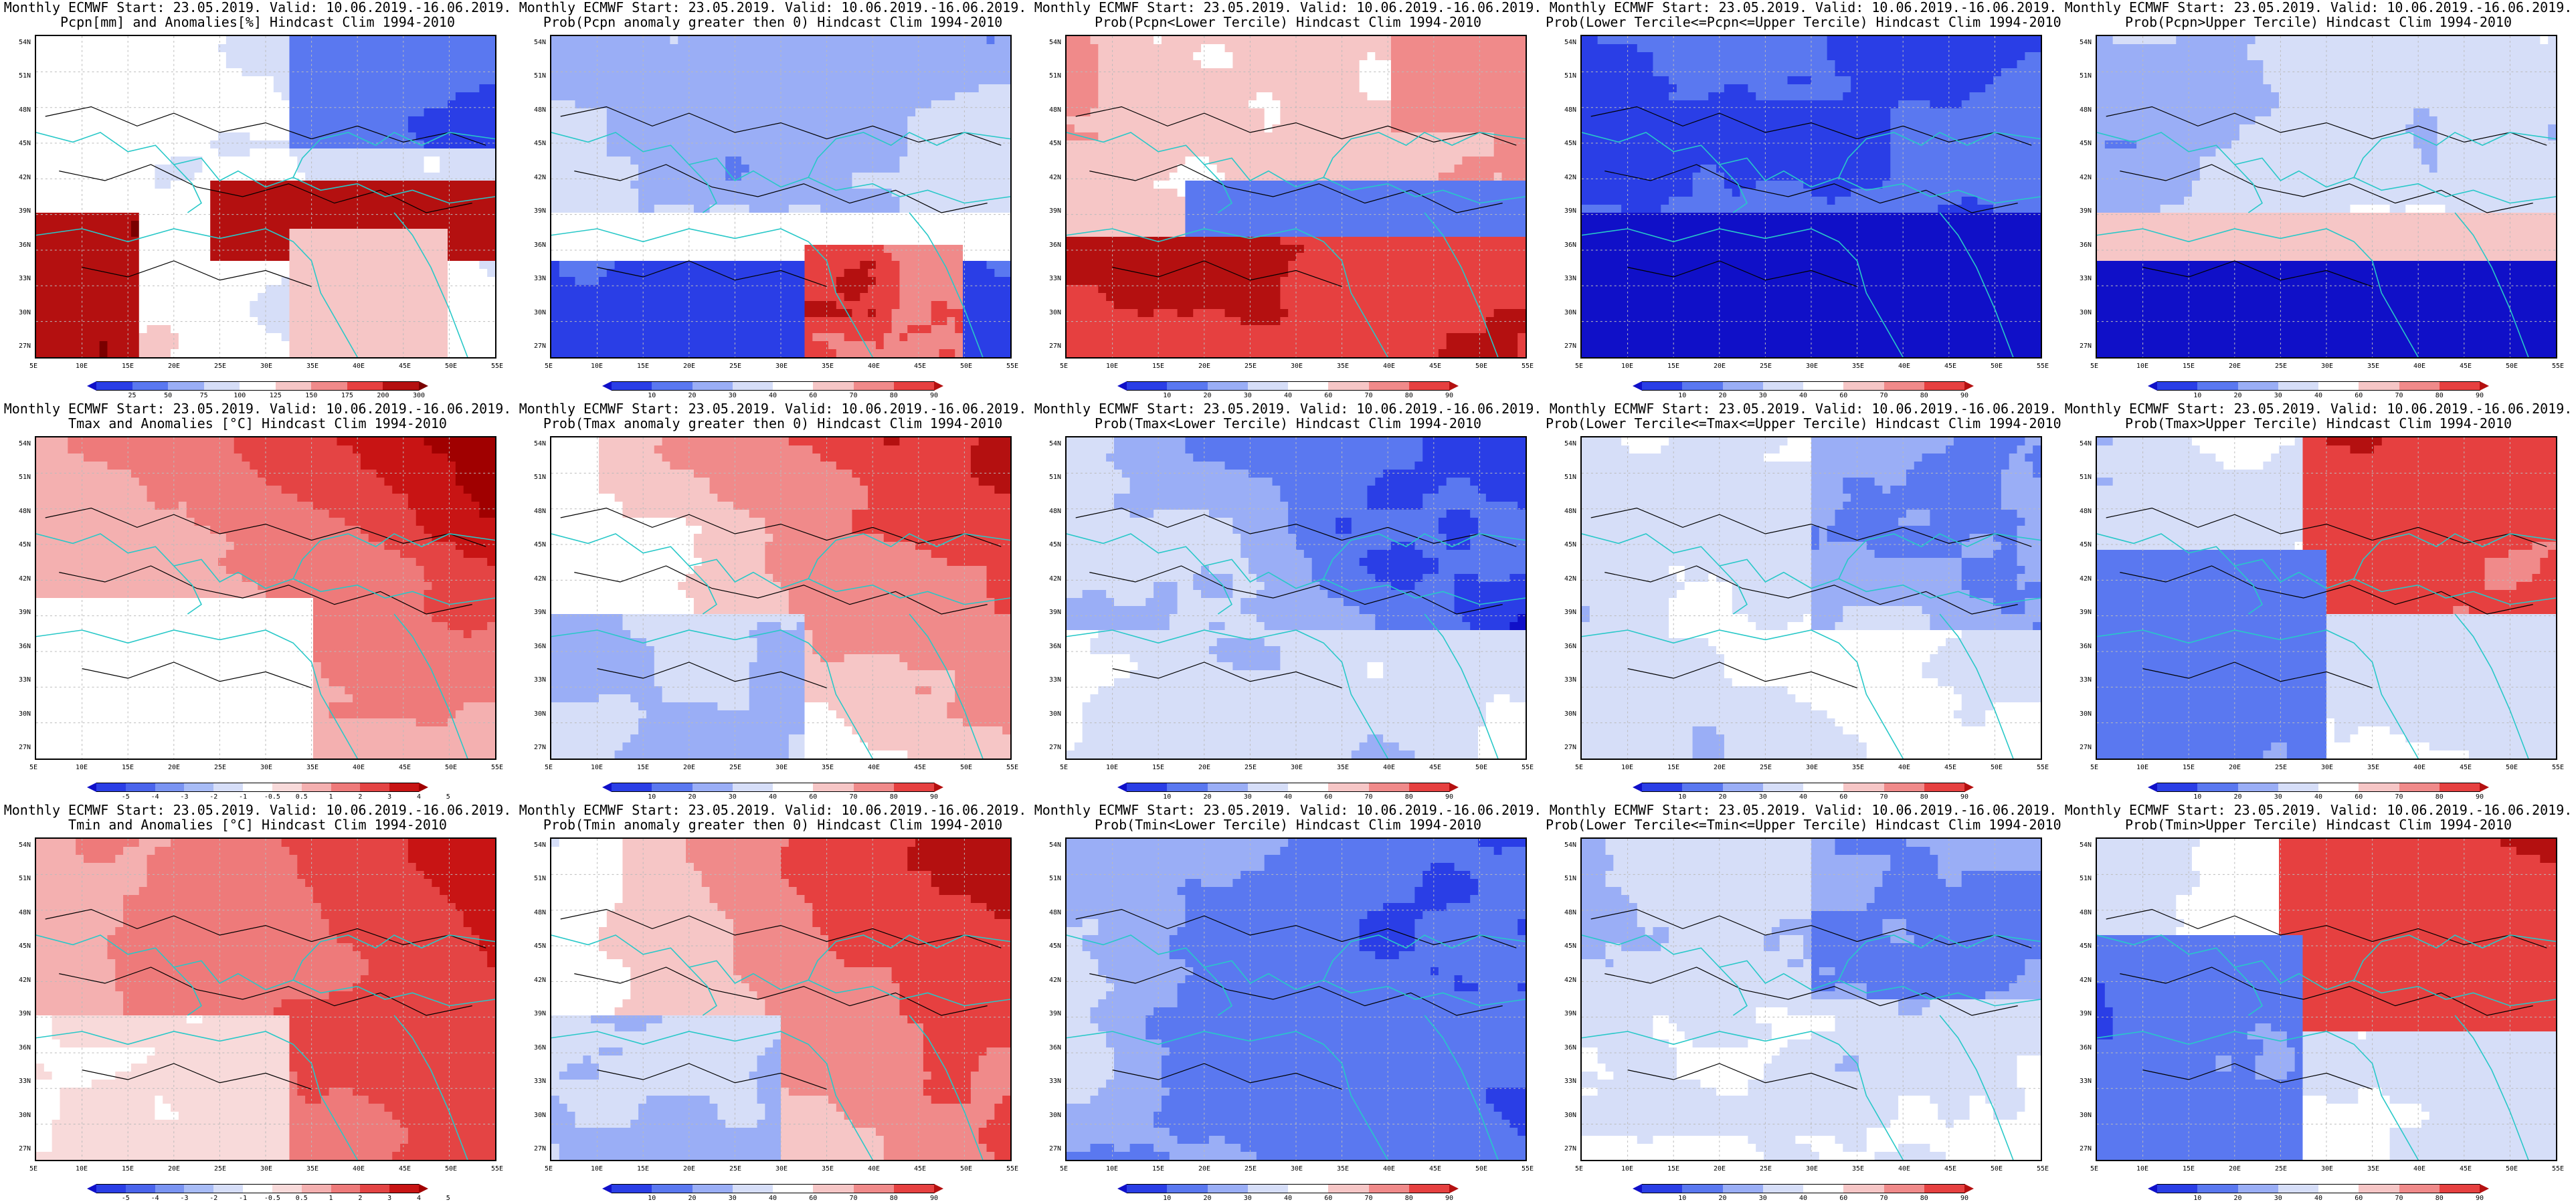 The height and width of the screenshot is (1204, 2576). I want to click on lat-label: 45N, so click(25, 143).